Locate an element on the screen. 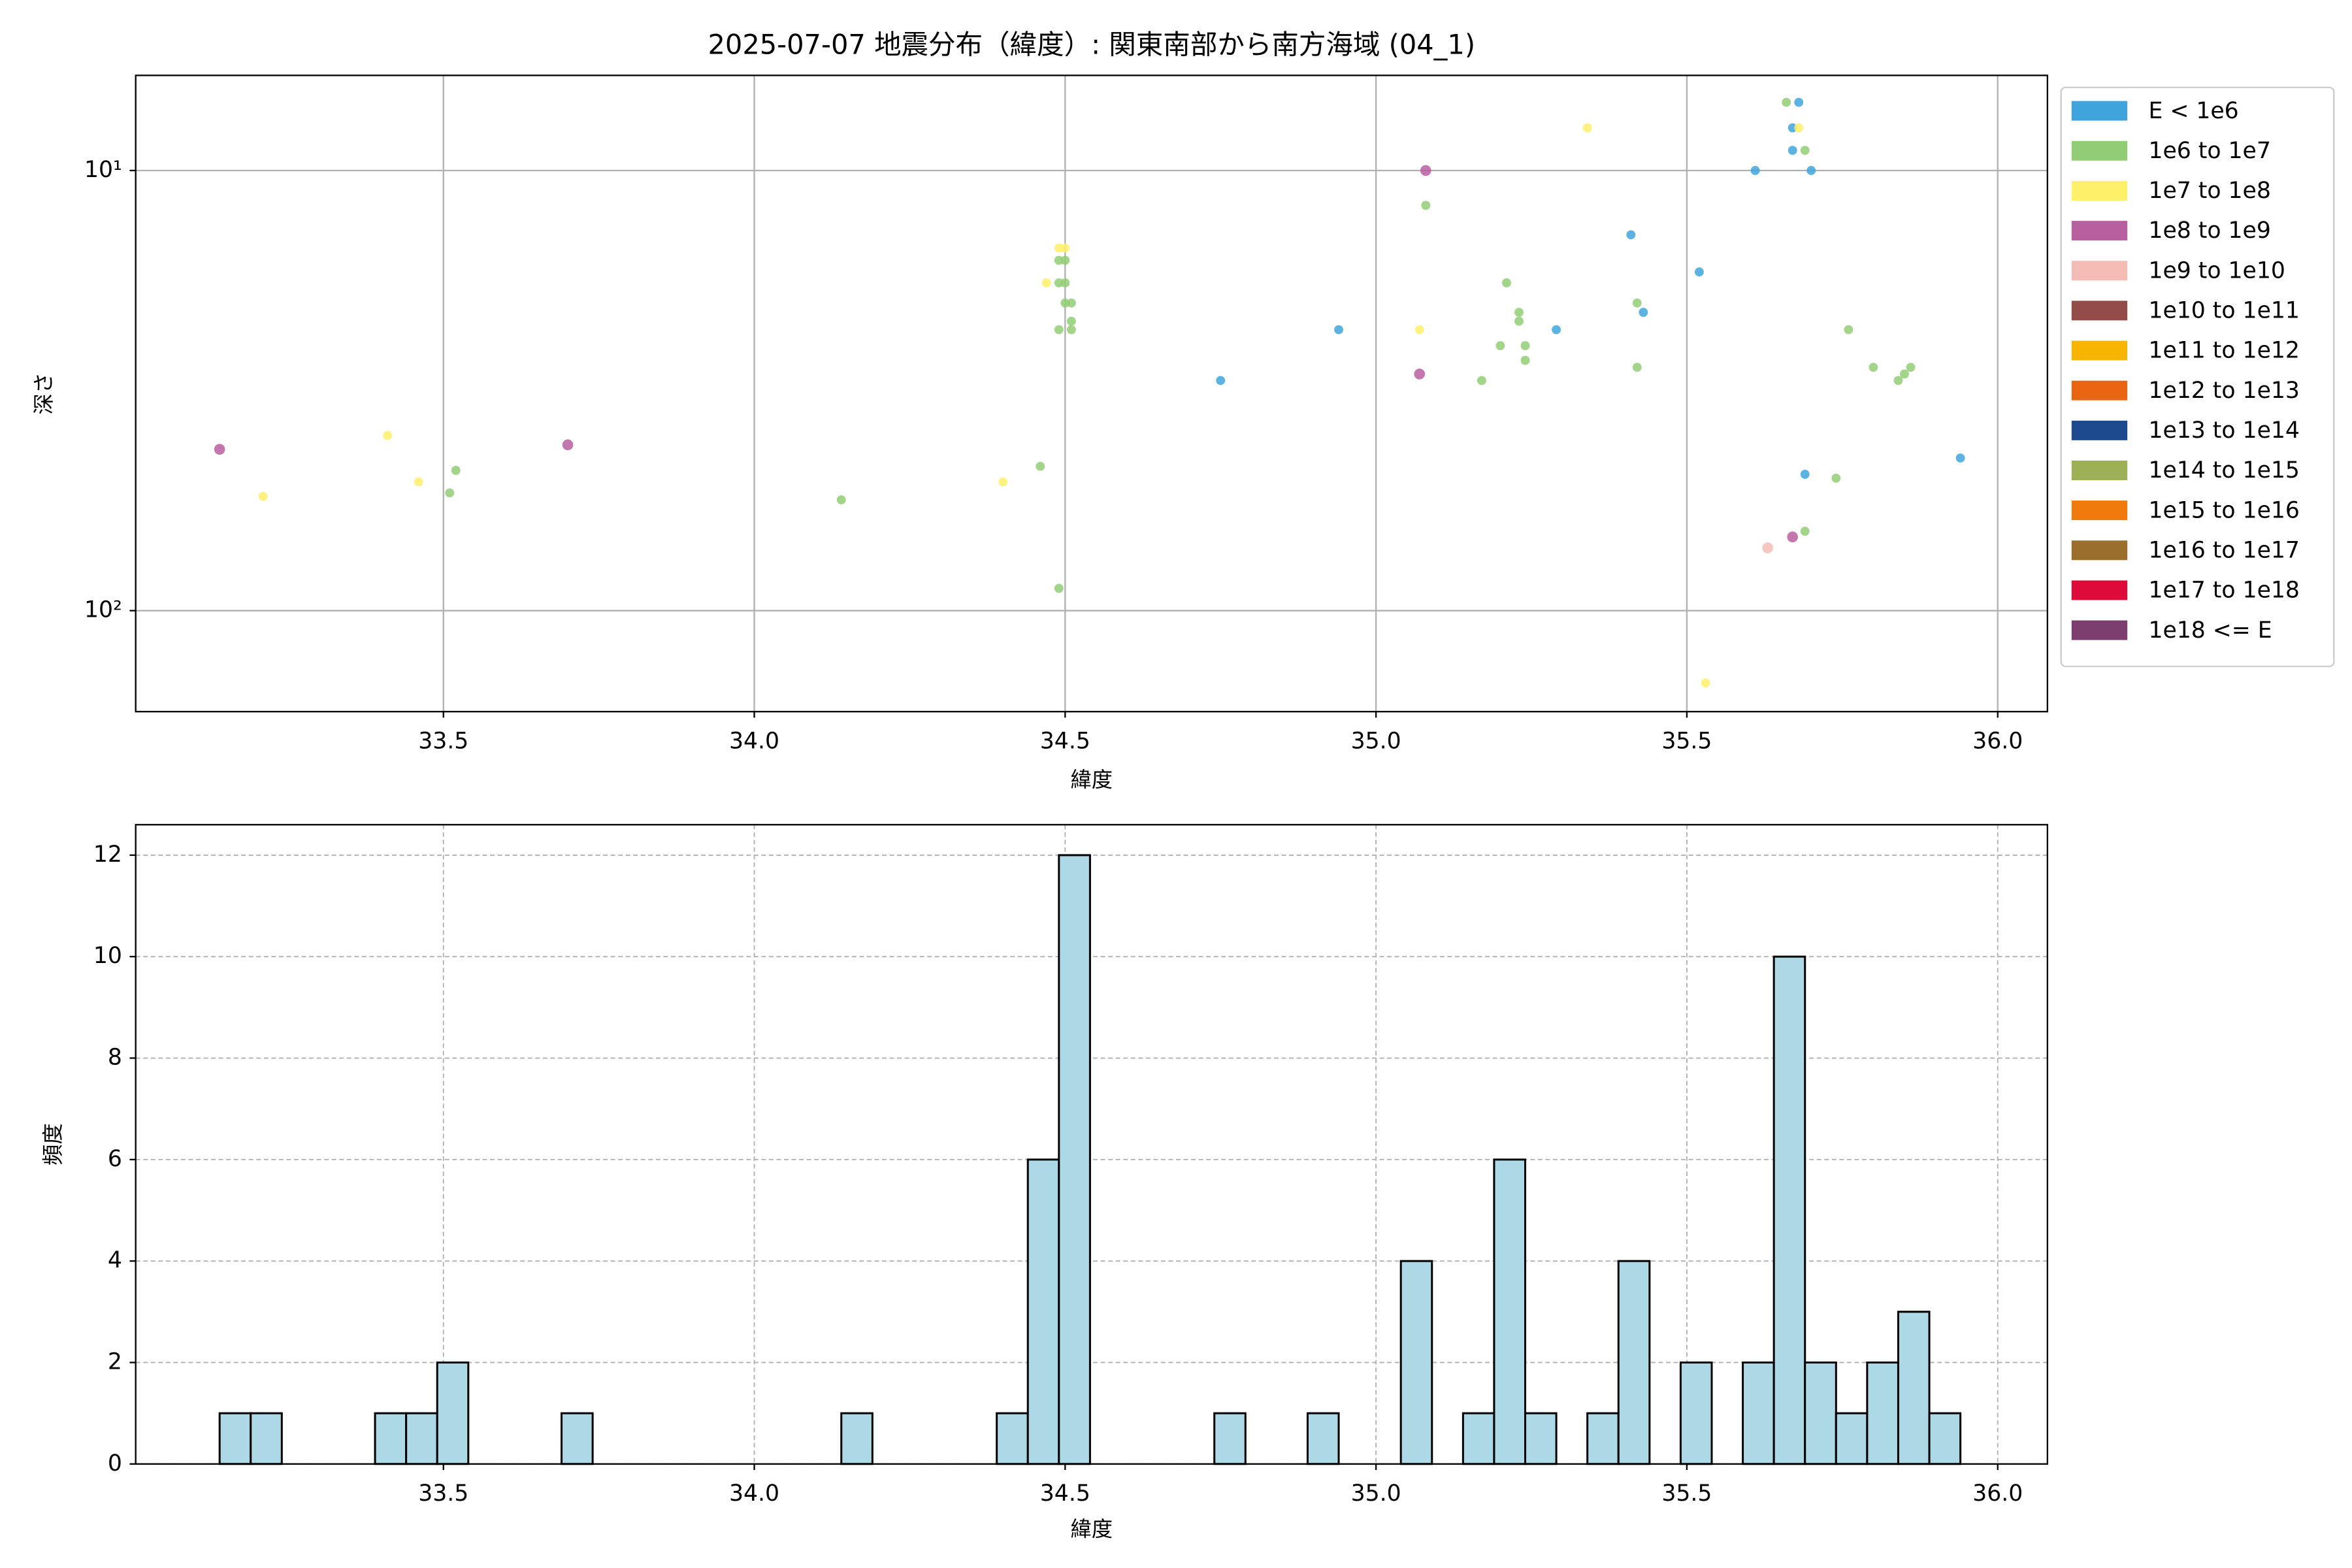 This screenshot has width=2352, height=1568. x-tick-label: 35.5 is located at coordinates (1686, 1493).